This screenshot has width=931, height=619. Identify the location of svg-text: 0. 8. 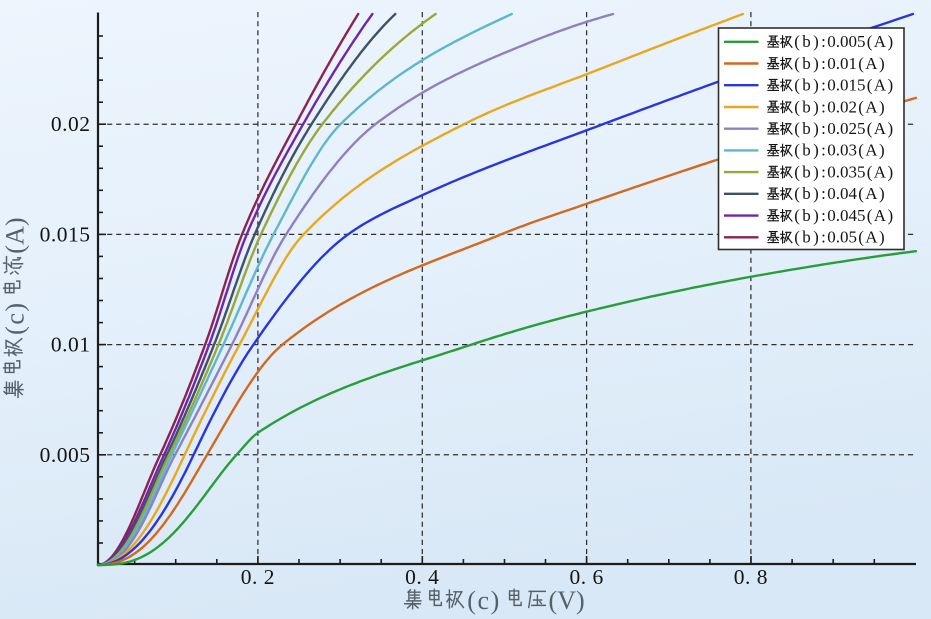
(751, 577).